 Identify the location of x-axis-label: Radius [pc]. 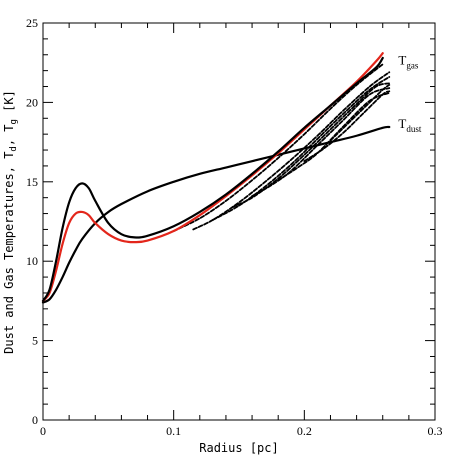
(238, 448).